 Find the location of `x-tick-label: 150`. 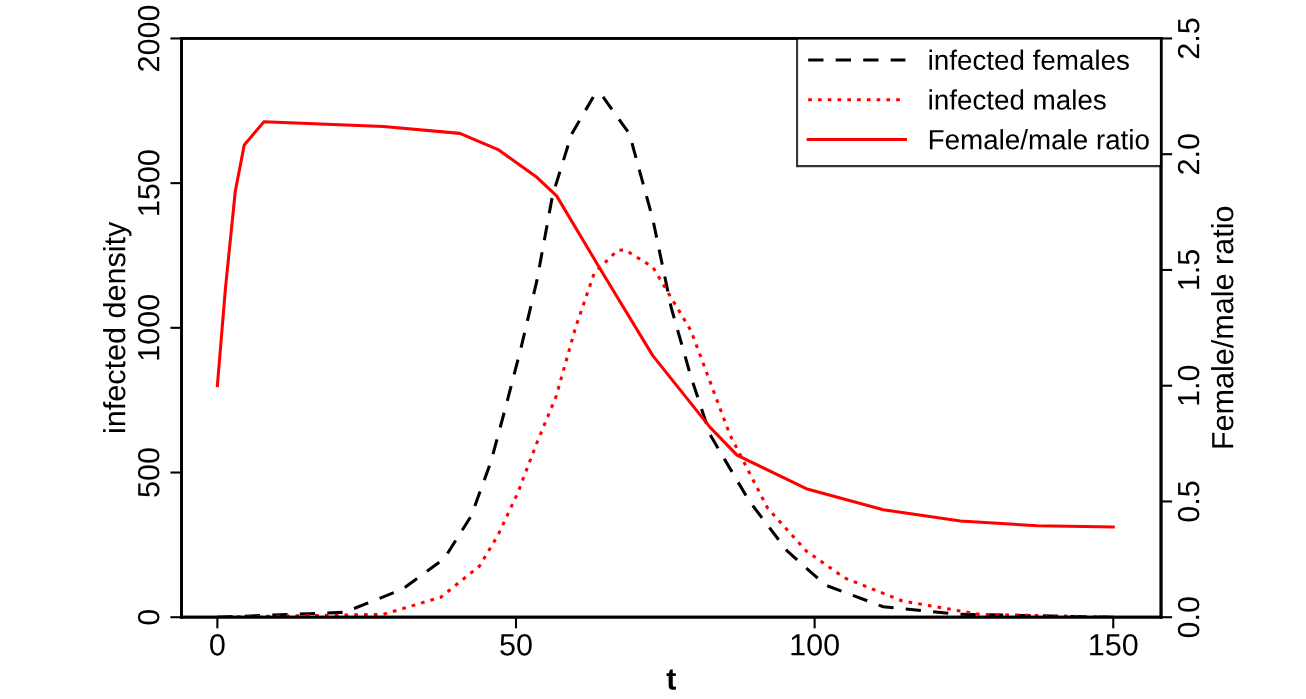

x-tick-label: 150 is located at coordinates (1114, 645).